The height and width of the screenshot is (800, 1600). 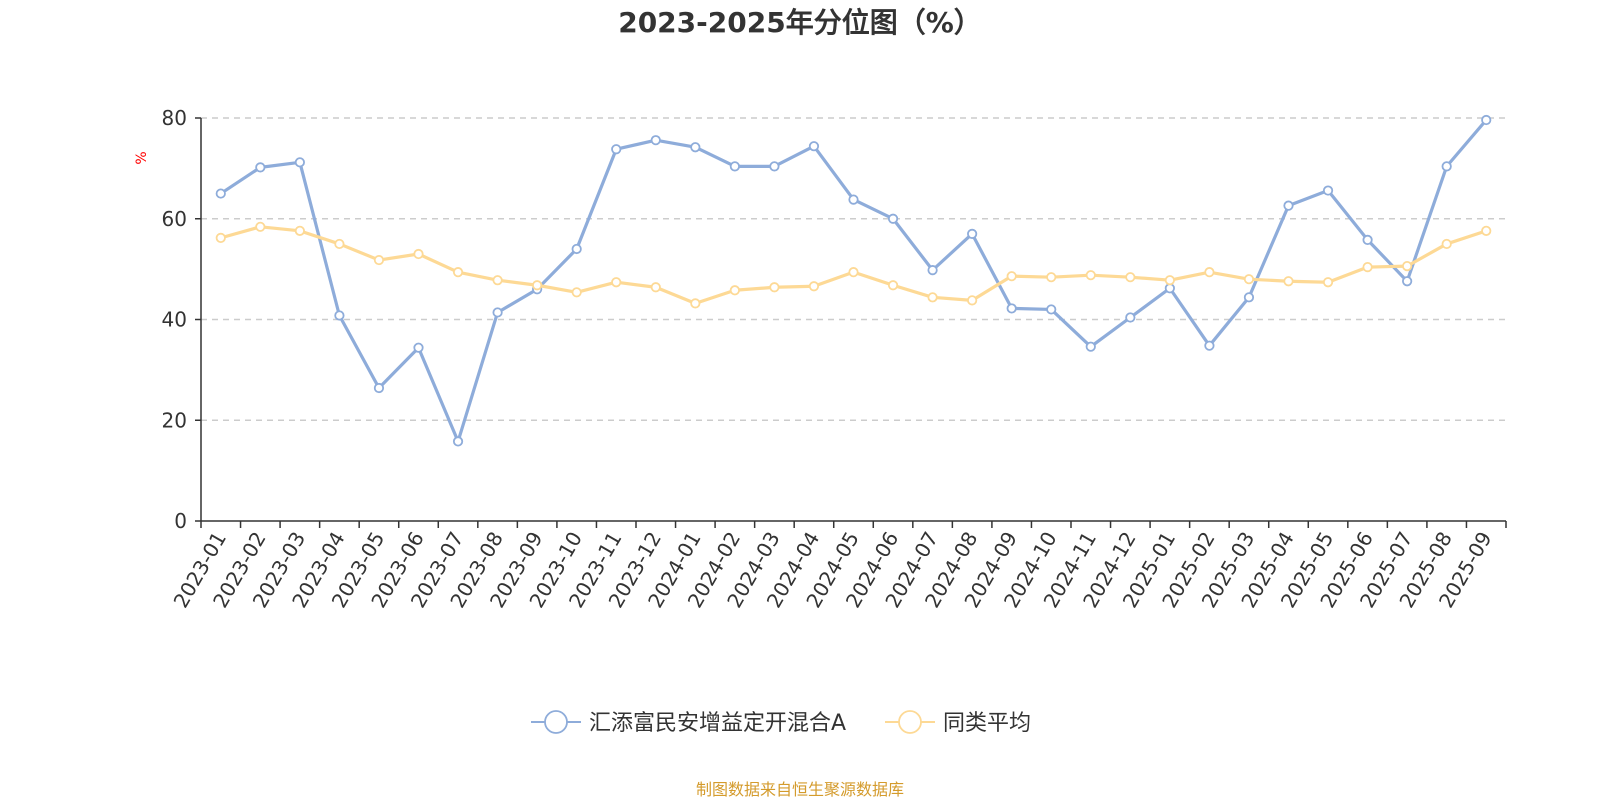 I want to click on legend-label: 同类平均, so click(x=987, y=723).